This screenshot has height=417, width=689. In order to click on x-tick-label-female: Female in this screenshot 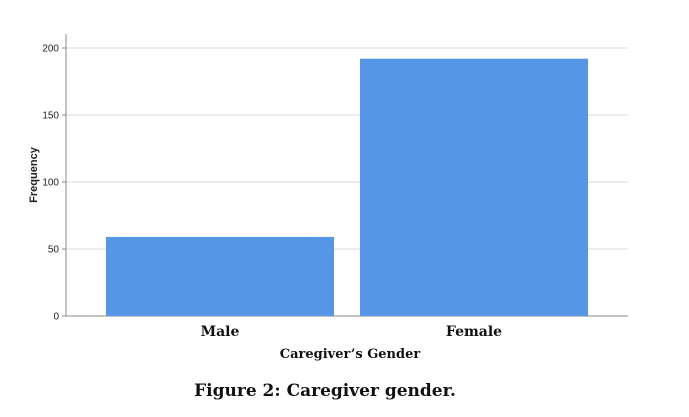, I will do `click(474, 332)`.